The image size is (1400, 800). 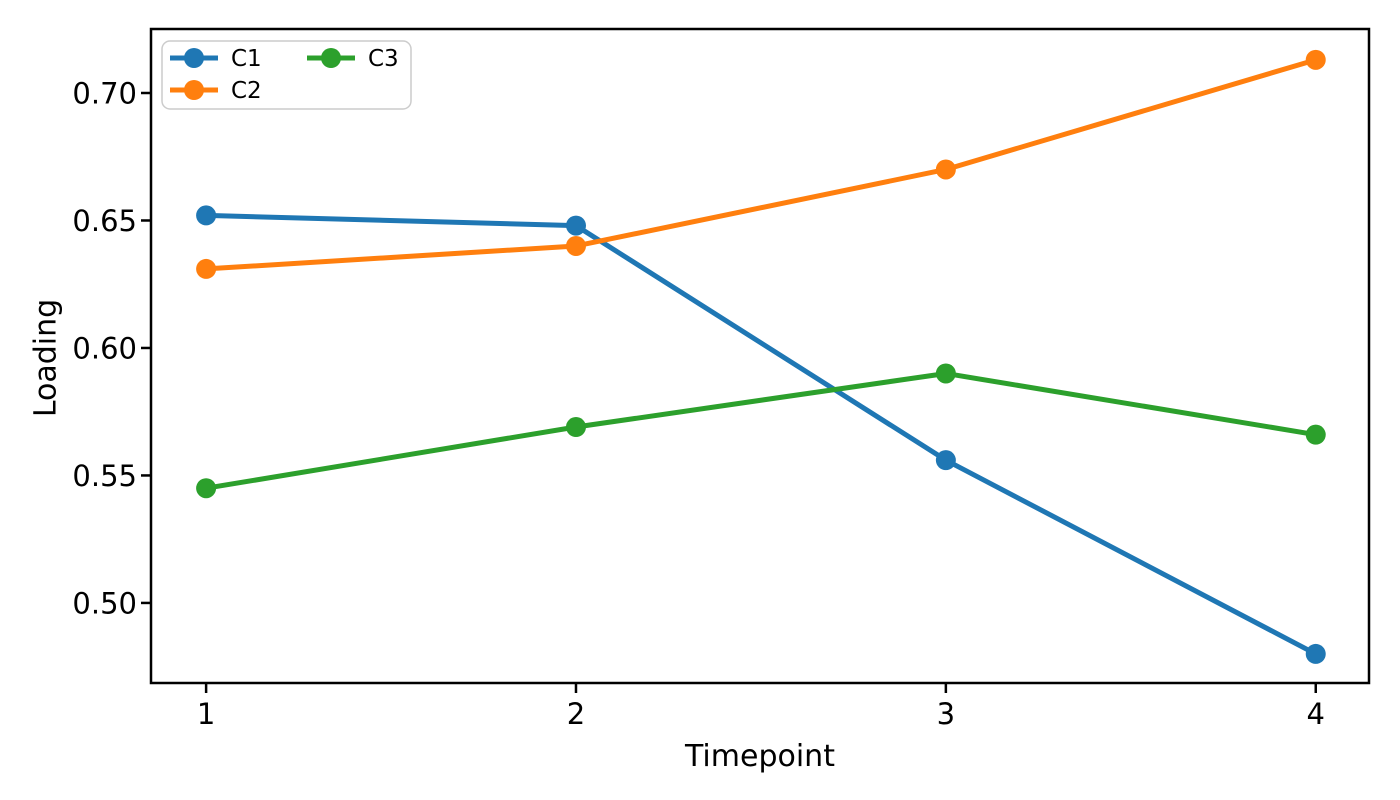 What do you see at coordinates (383, 59) in the screenshot?
I see `legend-label-c3: C3` at bounding box center [383, 59].